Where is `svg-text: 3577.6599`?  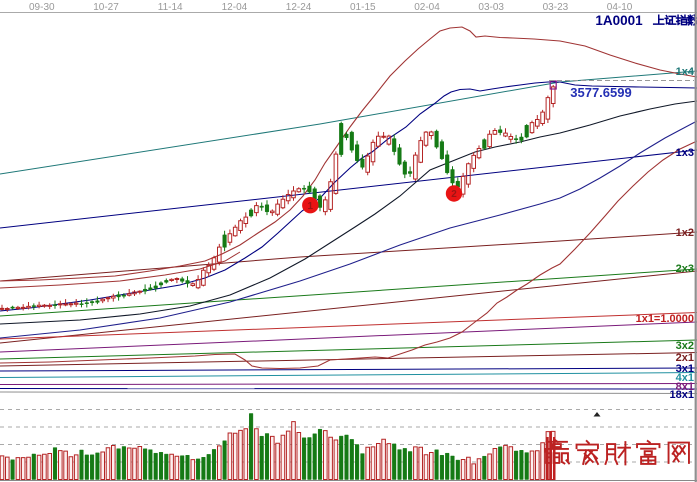 svg-text: 3577.6599 is located at coordinates (600, 92).